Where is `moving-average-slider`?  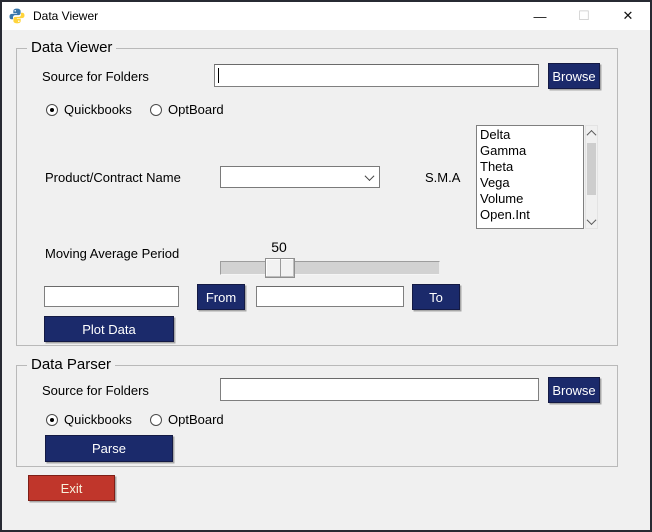
moving-average-slider is located at coordinates (330, 268).